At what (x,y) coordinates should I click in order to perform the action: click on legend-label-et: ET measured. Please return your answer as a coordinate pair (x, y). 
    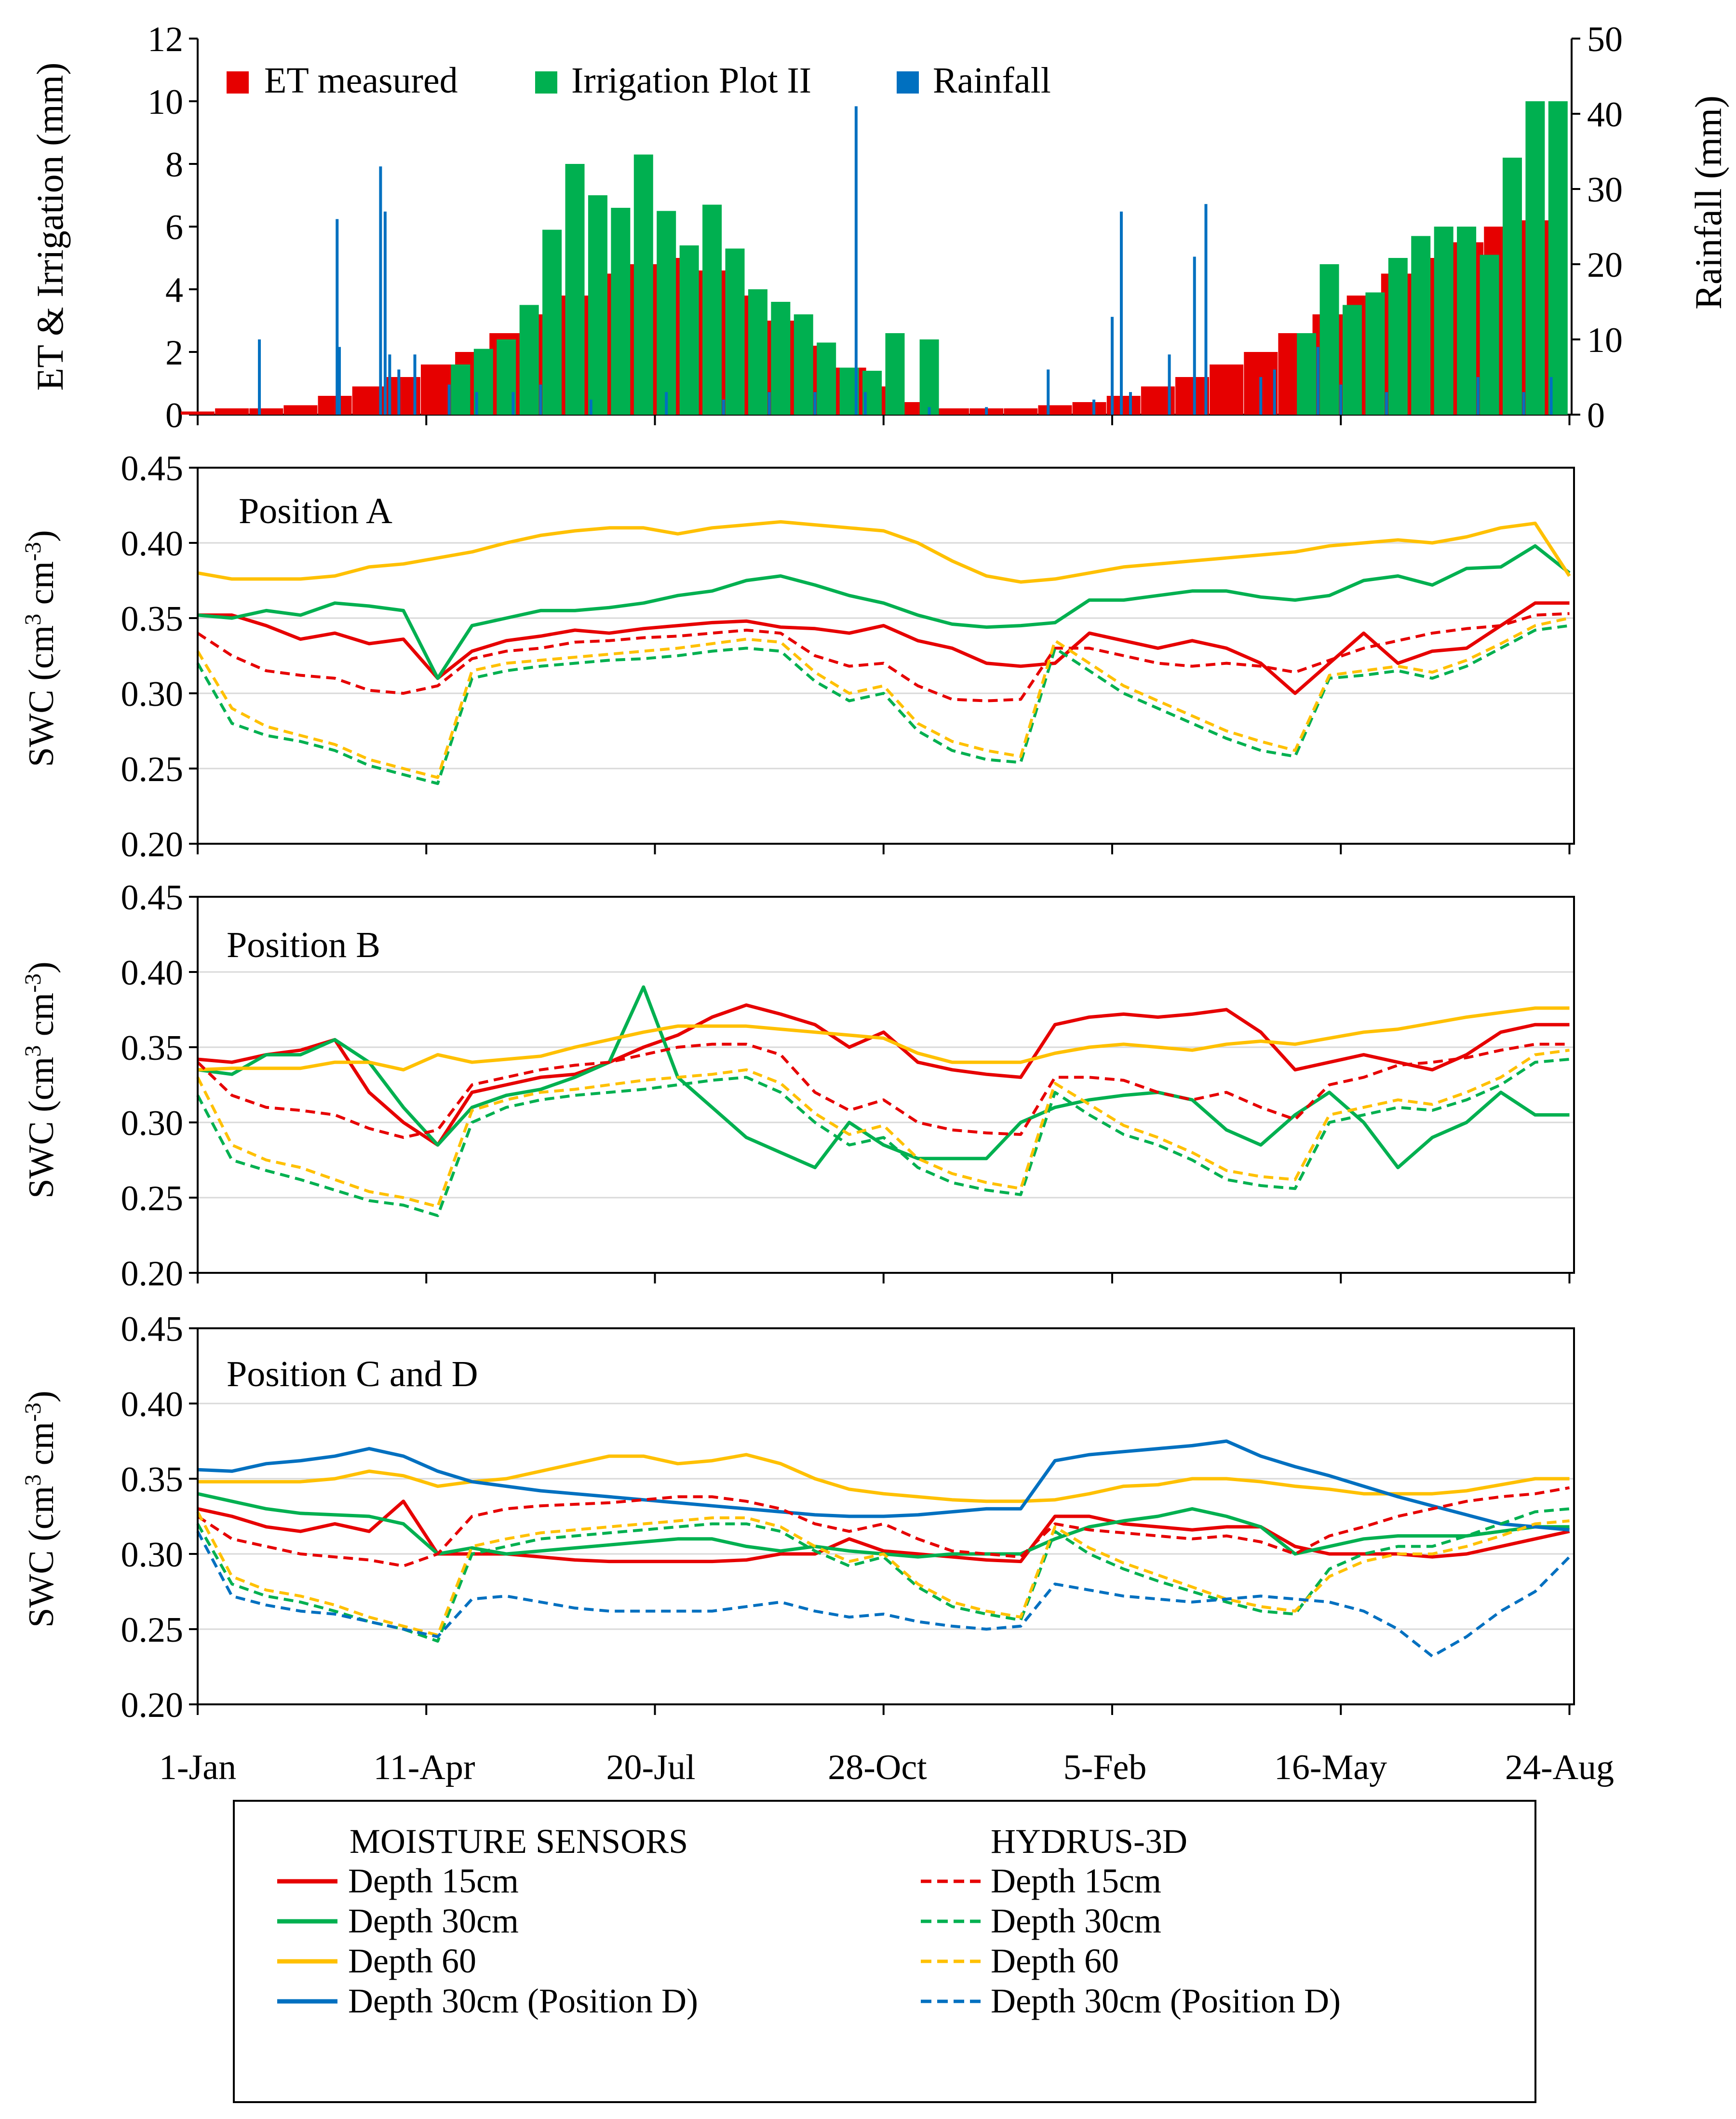
    Looking at the image, I should click on (361, 80).